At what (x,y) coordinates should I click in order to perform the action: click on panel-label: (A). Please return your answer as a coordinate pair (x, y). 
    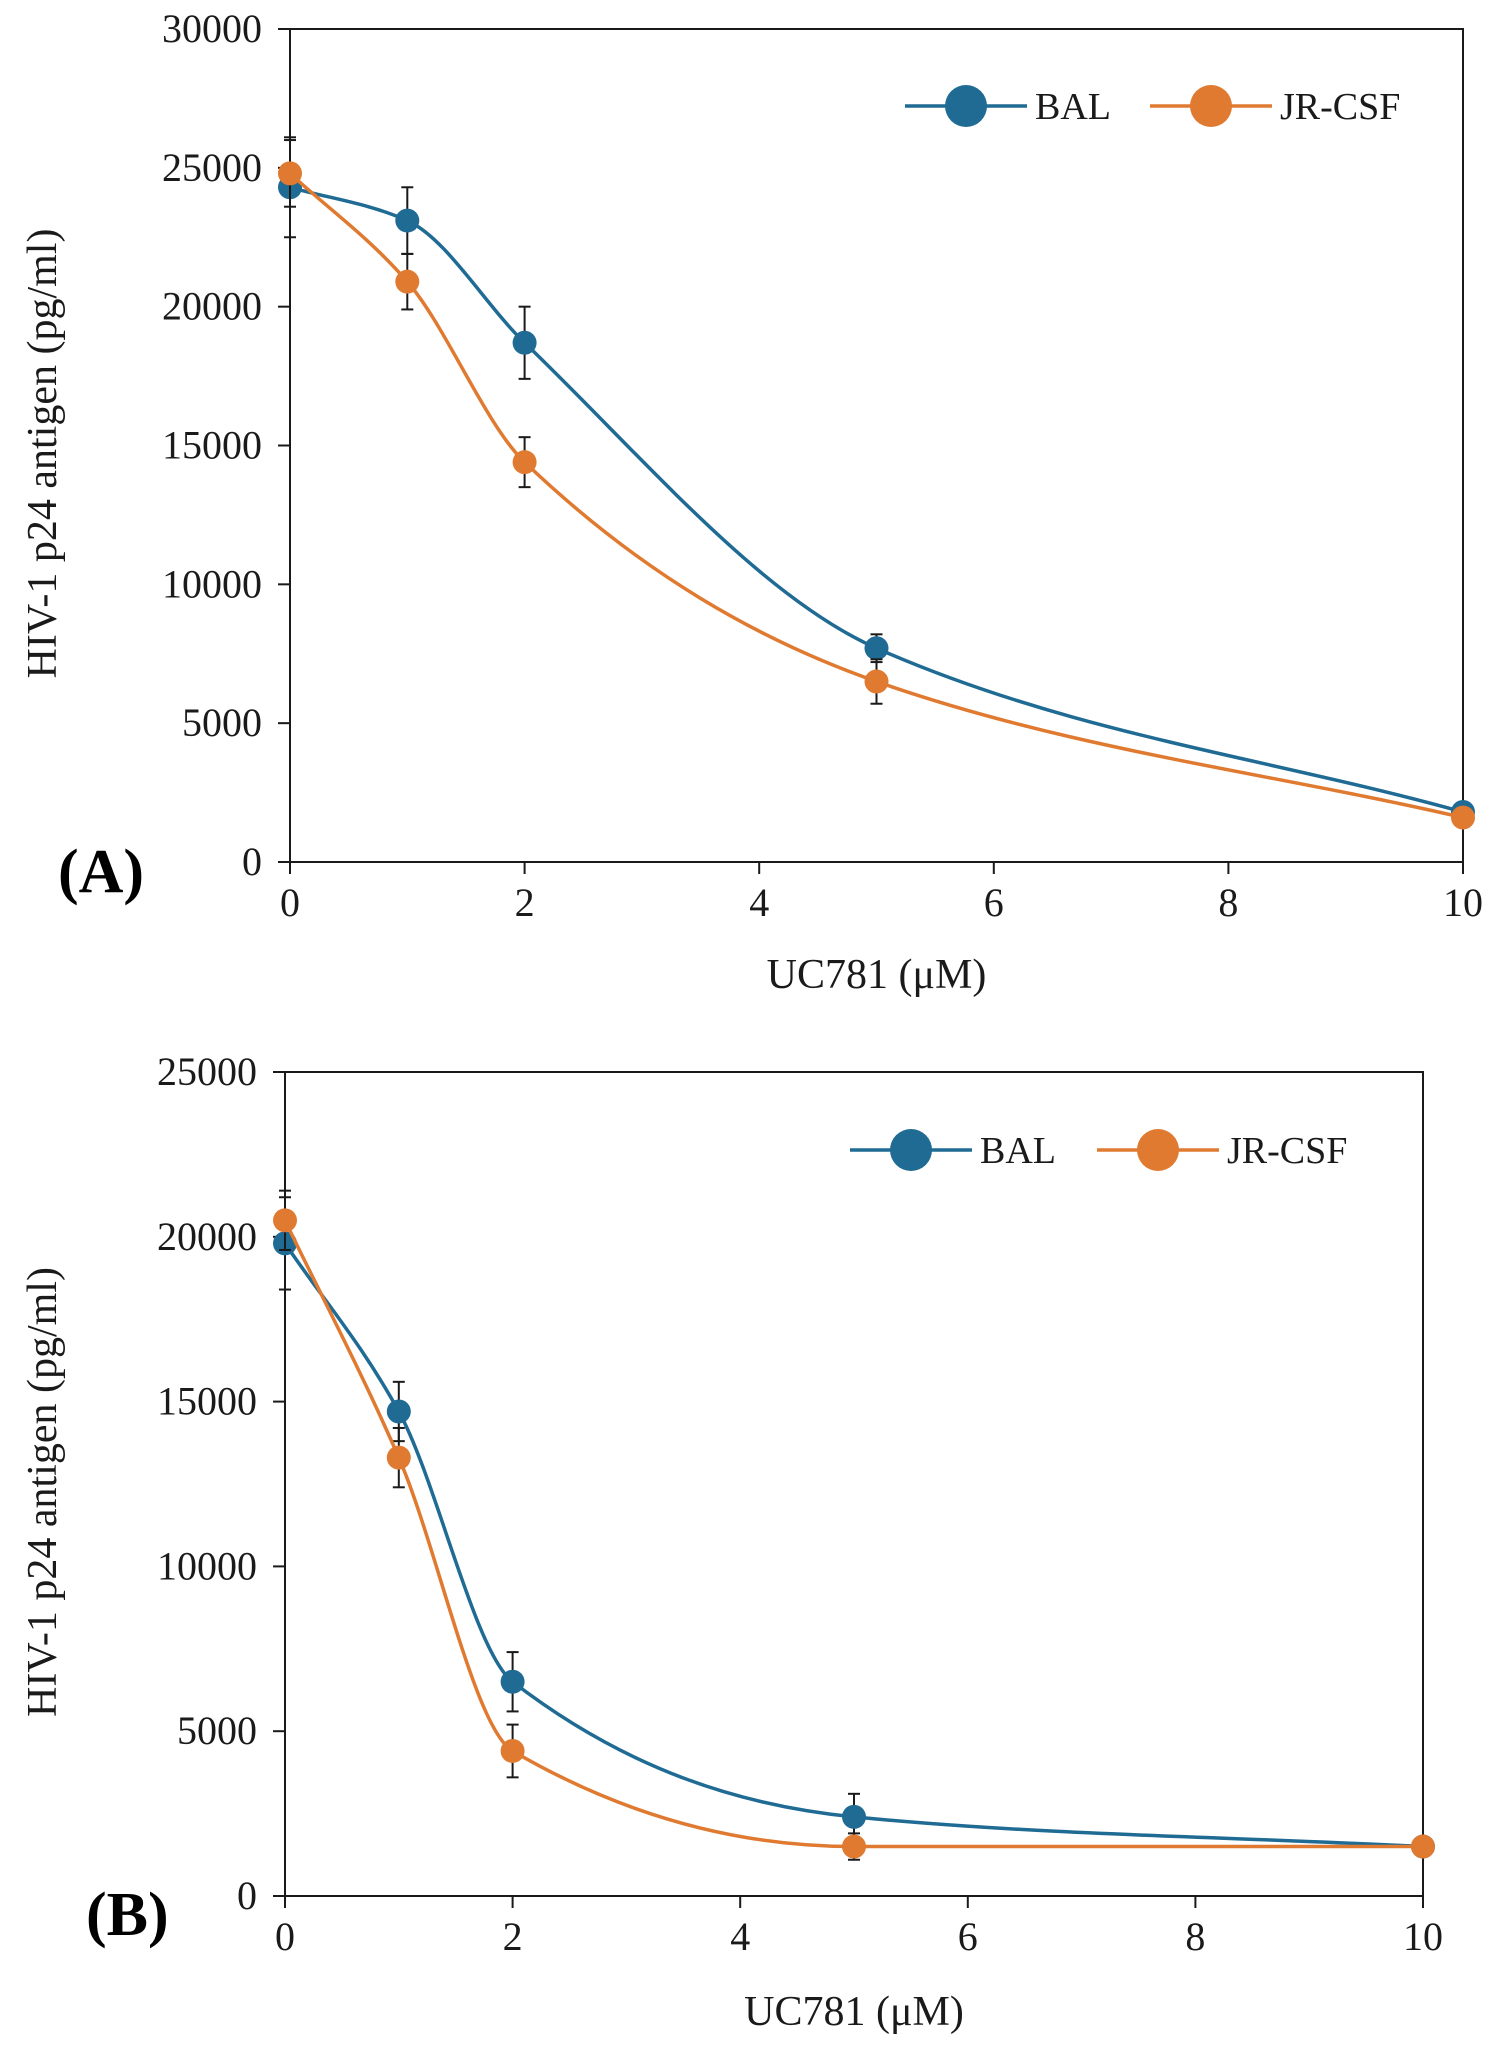
    Looking at the image, I should click on (101, 872).